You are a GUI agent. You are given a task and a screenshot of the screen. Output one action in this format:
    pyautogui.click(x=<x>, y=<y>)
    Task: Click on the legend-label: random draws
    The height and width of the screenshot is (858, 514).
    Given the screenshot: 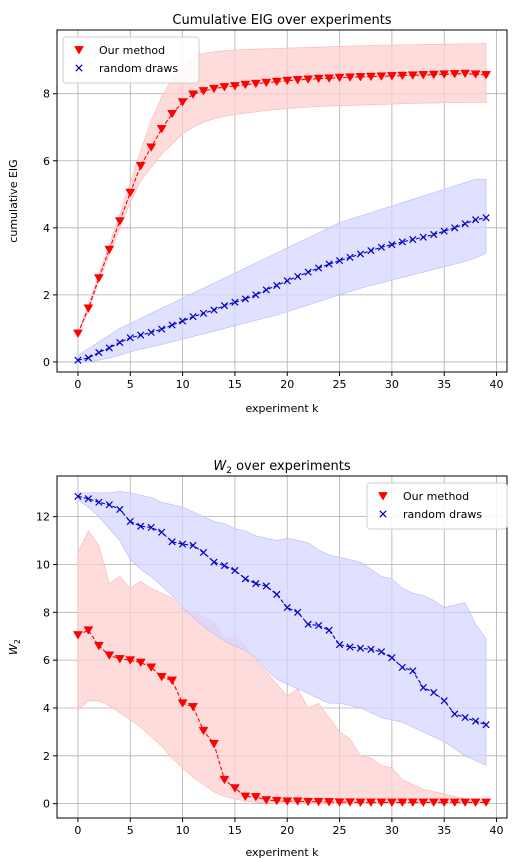 What is the action you would take?
    pyautogui.click(x=442, y=514)
    